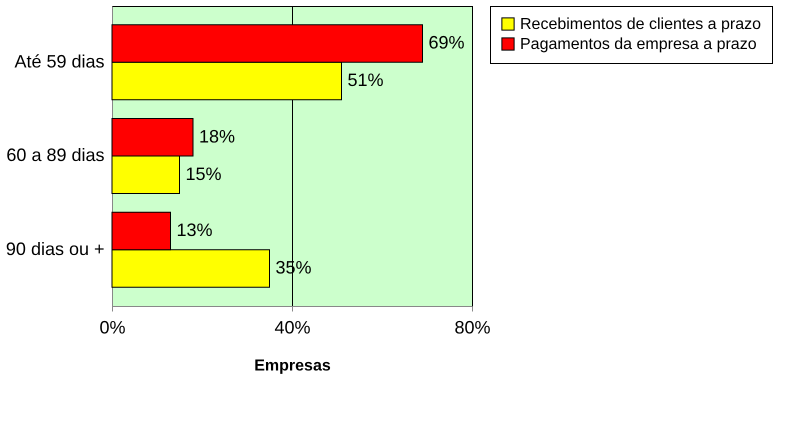 This screenshot has width=788, height=423. I want to click on data-label: 69%, so click(446, 42).